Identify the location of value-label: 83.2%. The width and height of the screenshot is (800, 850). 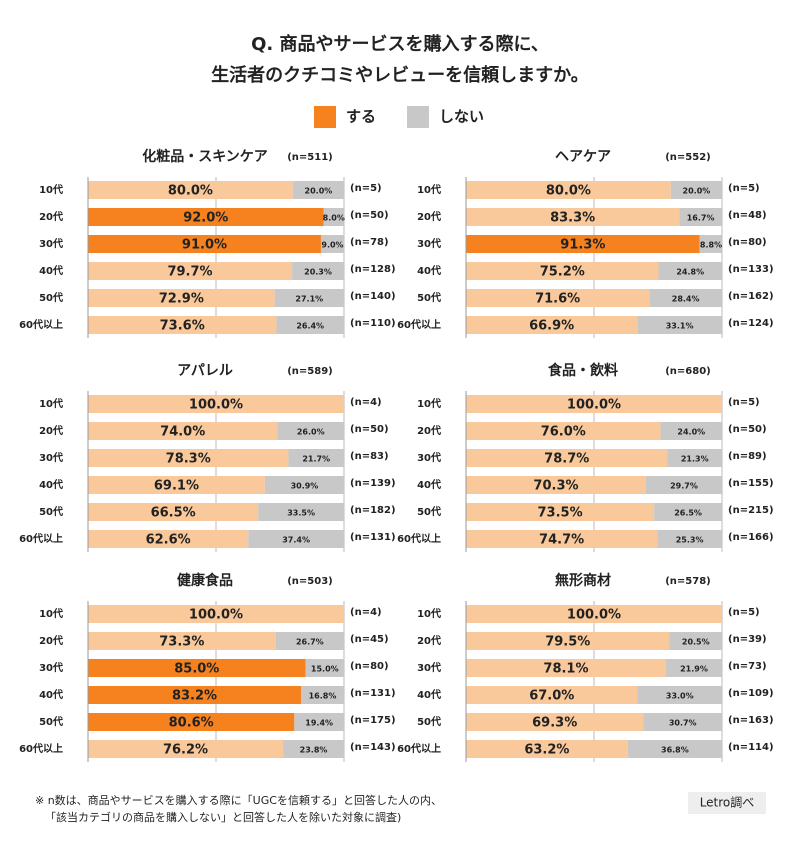
(194, 696).